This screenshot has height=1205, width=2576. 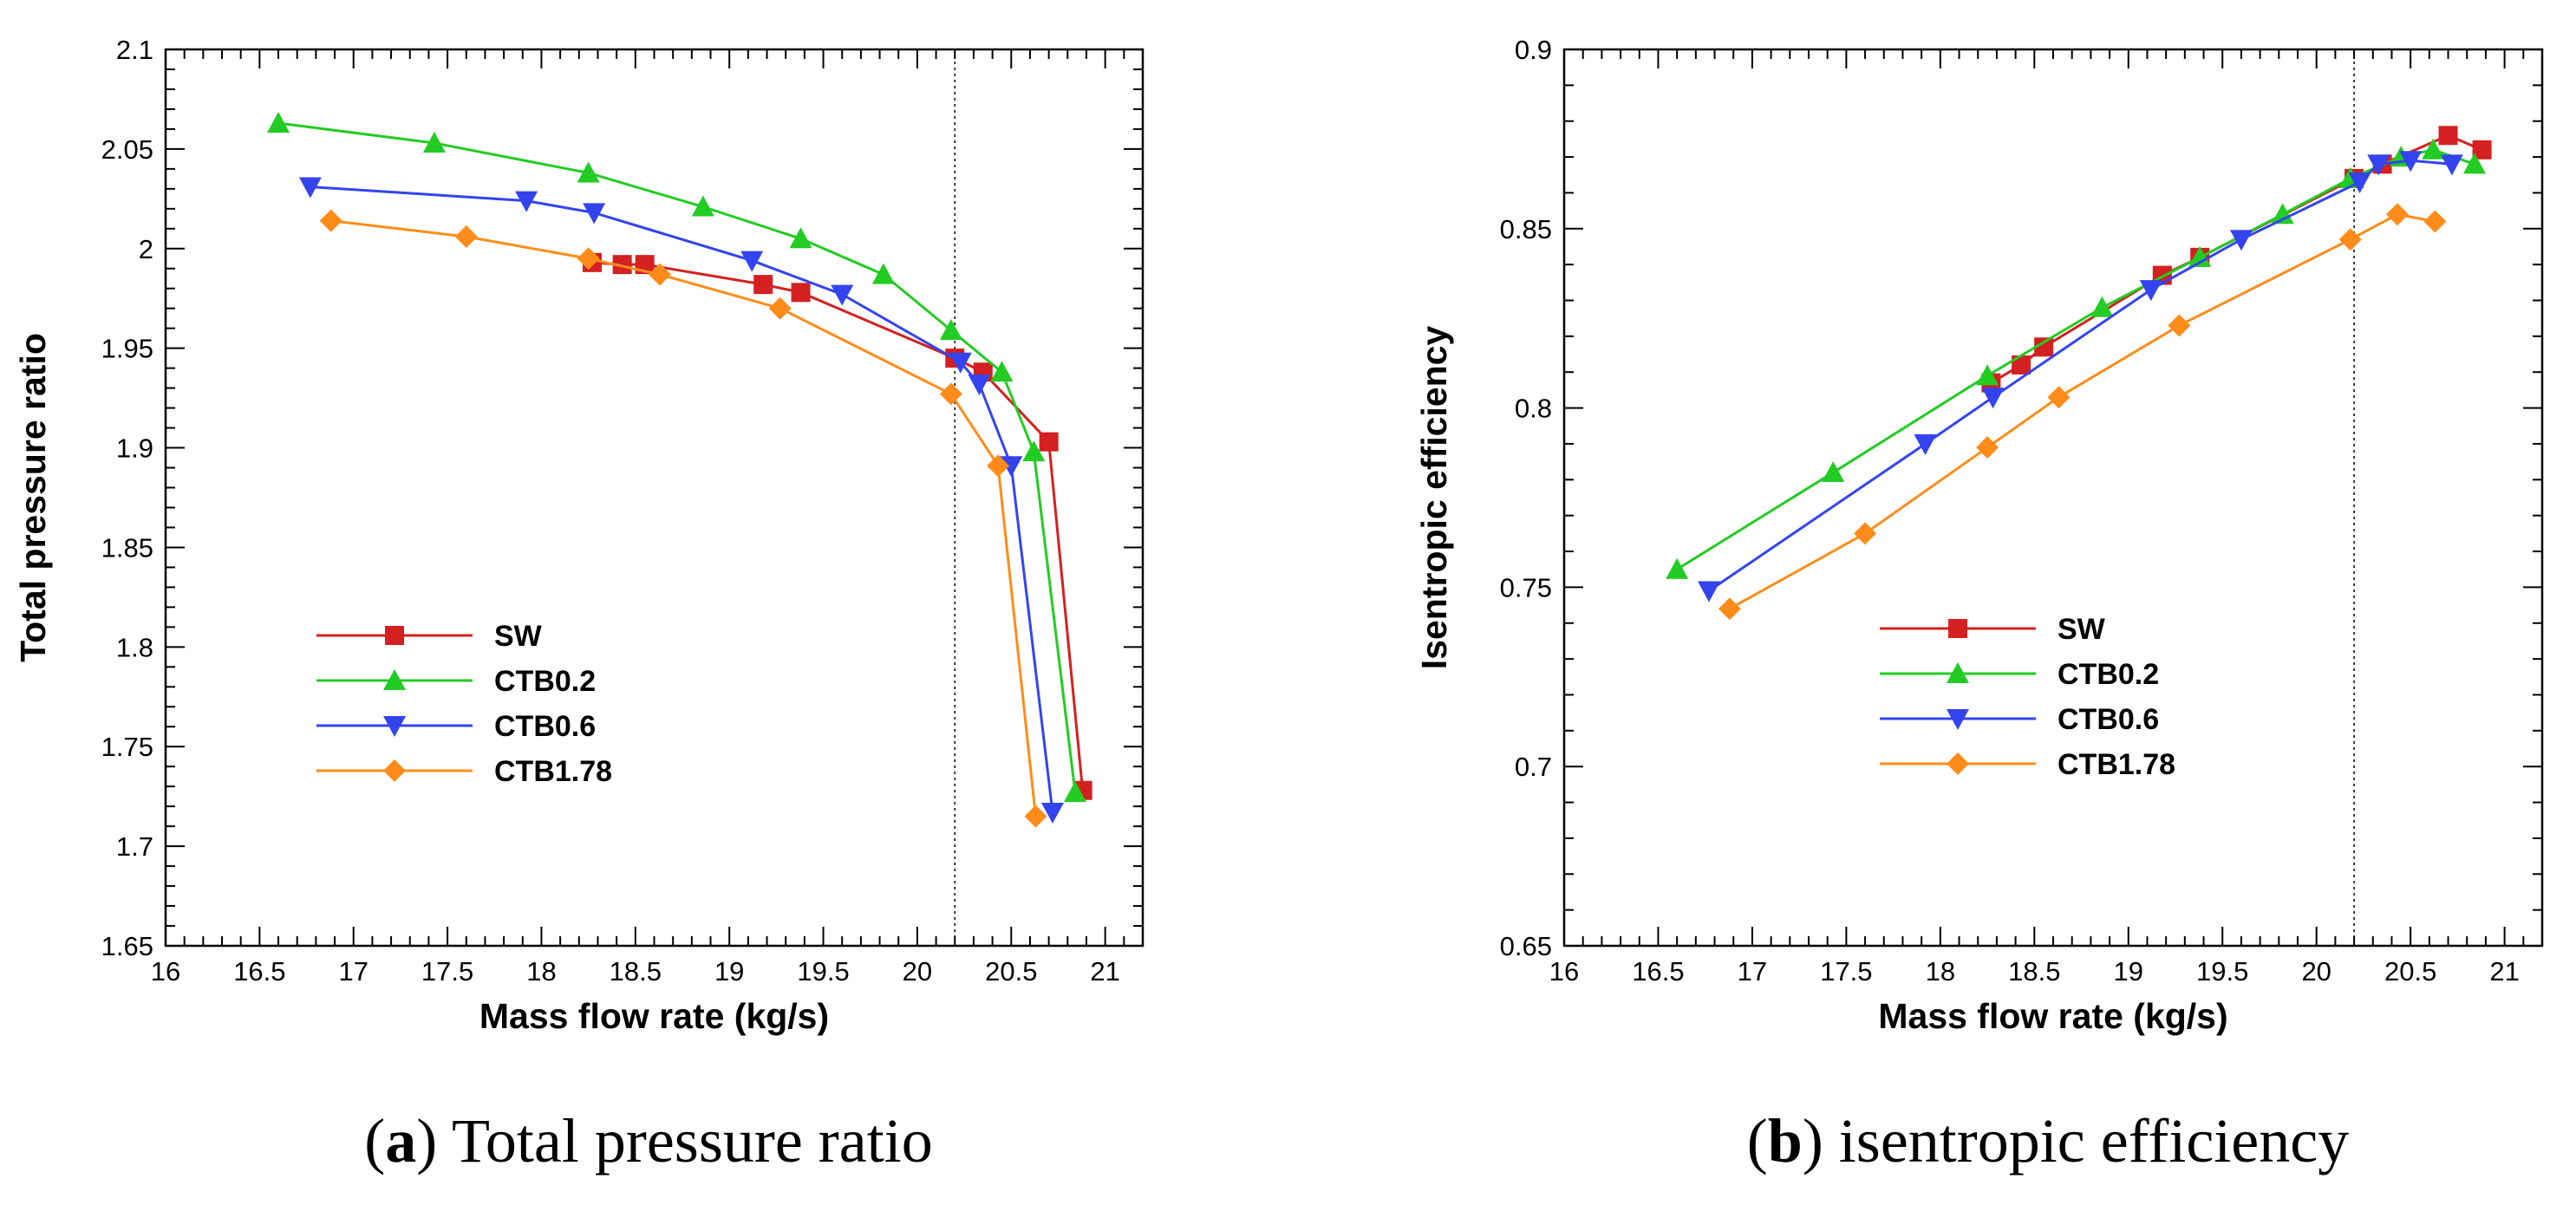 What do you see at coordinates (135, 846) in the screenshot?
I see `y-tick-label-a: 1.7` at bounding box center [135, 846].